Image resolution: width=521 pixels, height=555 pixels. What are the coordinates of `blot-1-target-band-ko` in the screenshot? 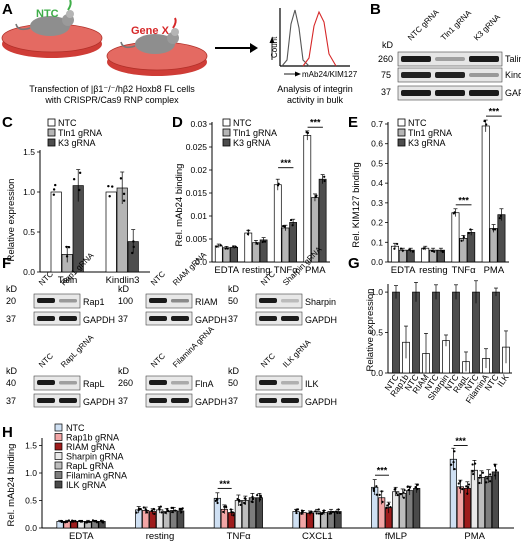 It's located at (180, 301).